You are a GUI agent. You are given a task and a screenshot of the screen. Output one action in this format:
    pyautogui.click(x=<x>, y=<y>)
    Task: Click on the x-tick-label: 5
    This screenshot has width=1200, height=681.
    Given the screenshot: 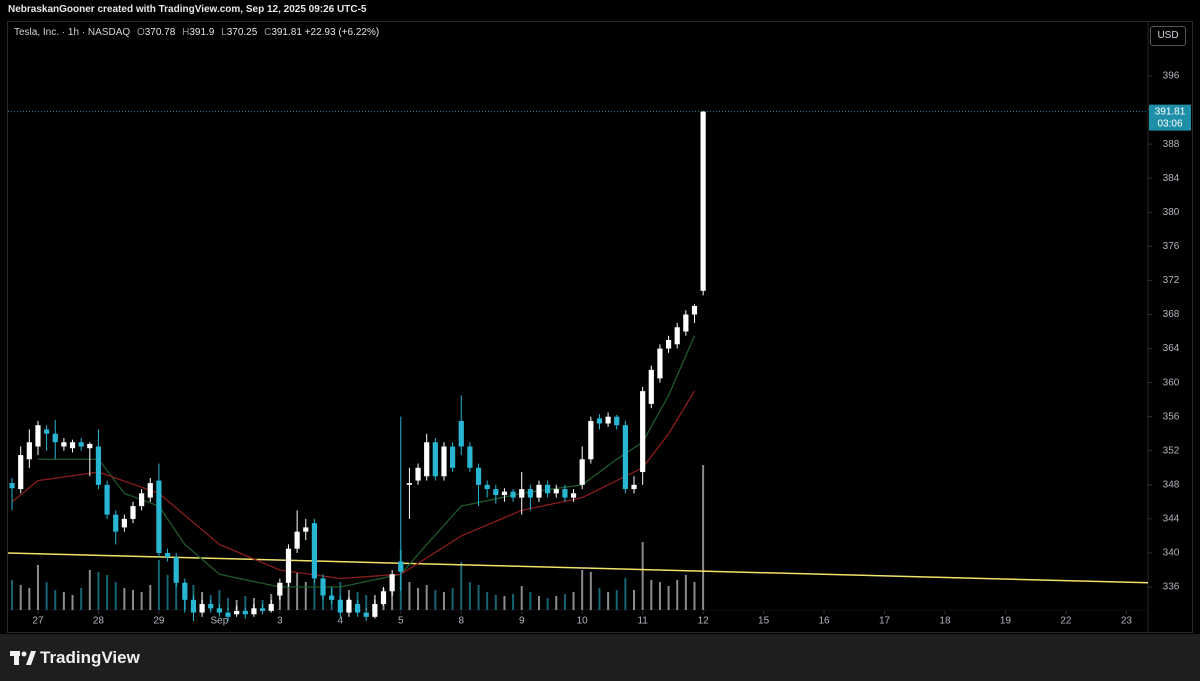 What is the action you would take?
    pyautogui.click(x=401, y=621)
    